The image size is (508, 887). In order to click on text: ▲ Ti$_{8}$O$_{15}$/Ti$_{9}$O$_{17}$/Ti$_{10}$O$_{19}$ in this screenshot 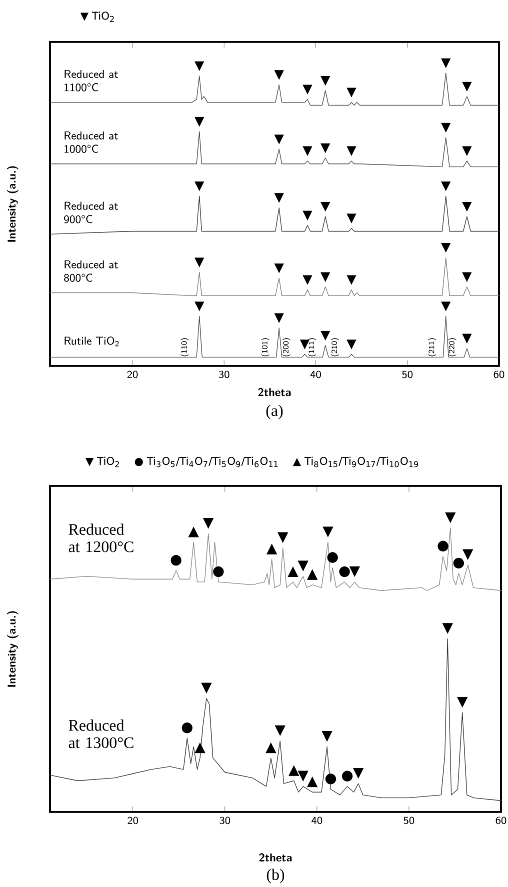, I will do `click(355, 462)`.